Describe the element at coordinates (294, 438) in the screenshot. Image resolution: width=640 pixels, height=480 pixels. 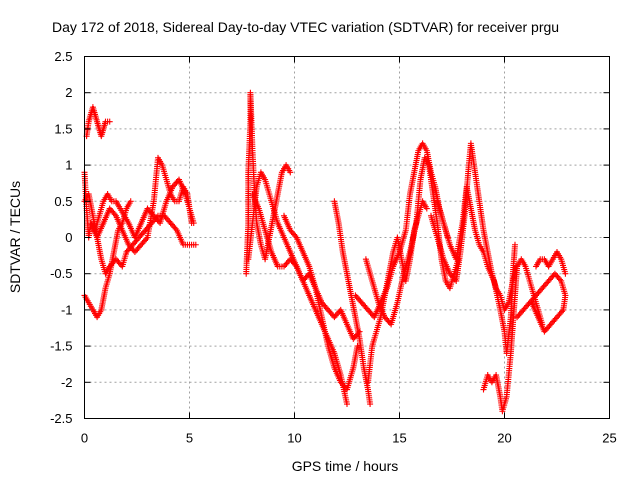
I see `x-tick-label: 10` at that location.